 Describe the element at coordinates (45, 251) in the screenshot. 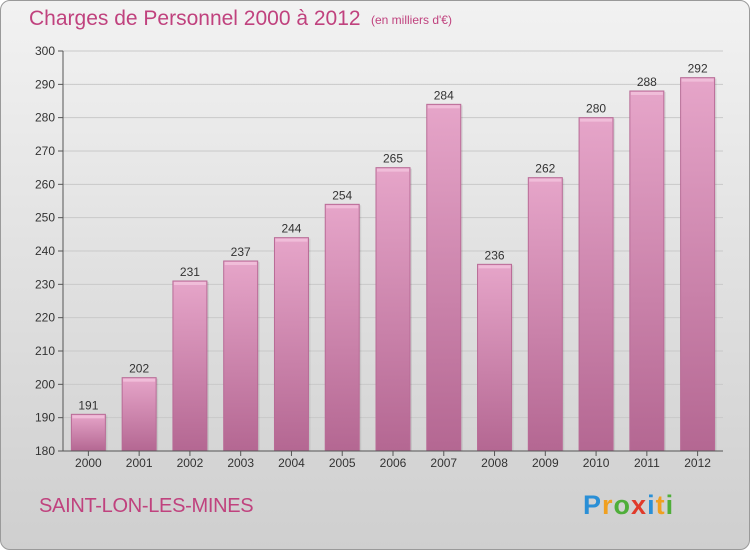

I see `tick-label-y: 240` at that location.